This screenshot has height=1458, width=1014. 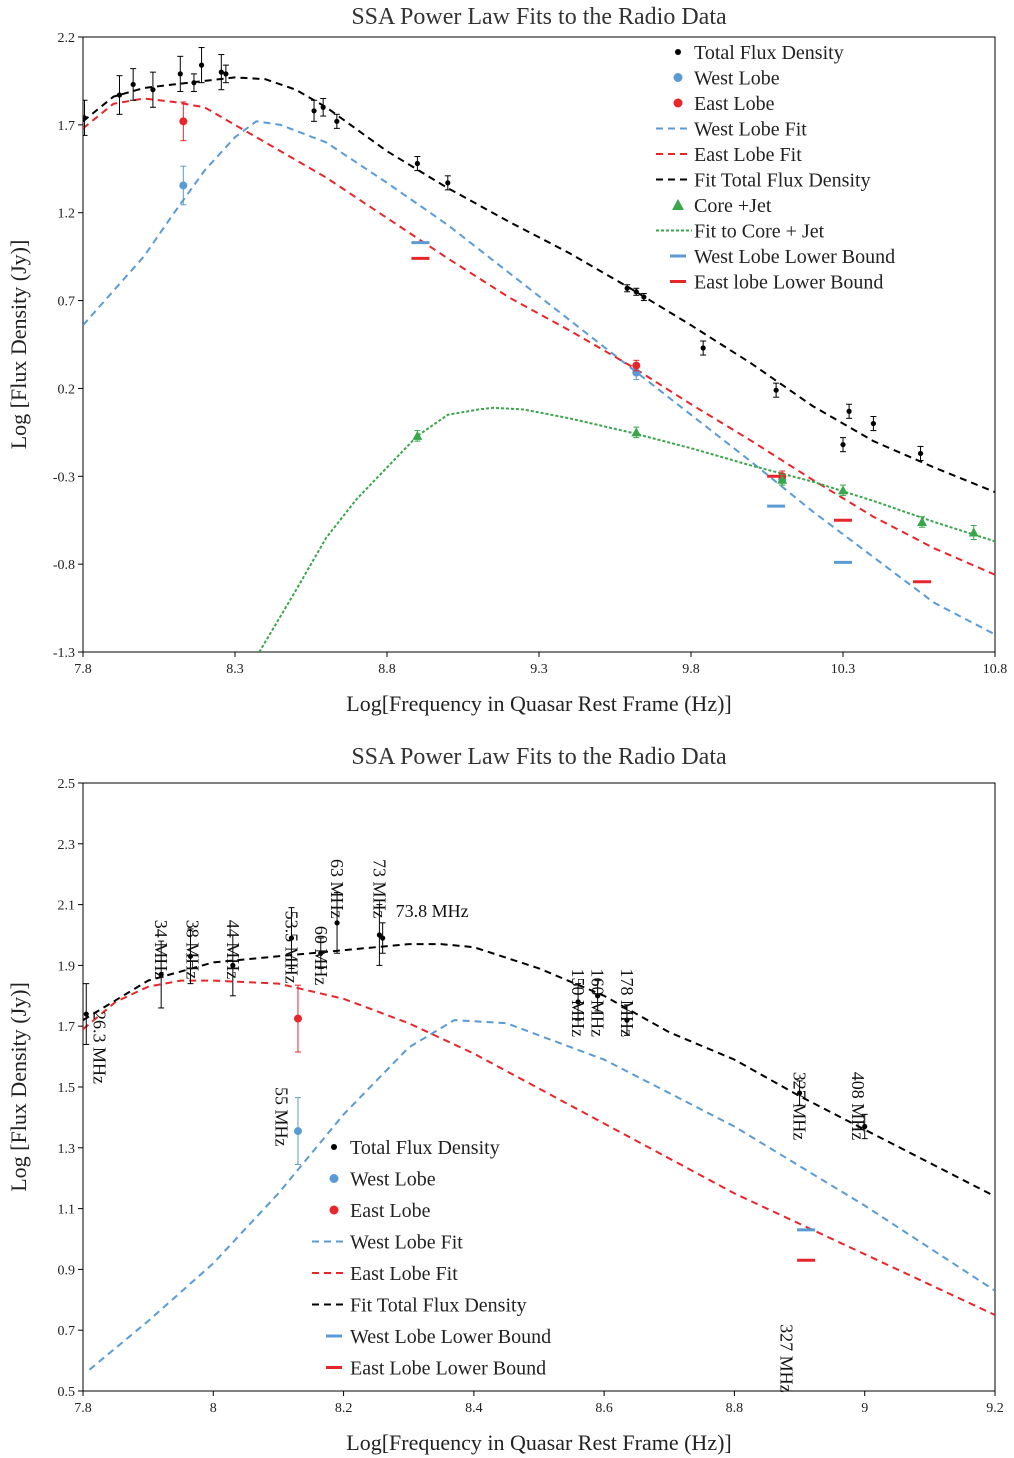 I want to click on legend-label-east-lobe-lower-bound: East Lobe Lower Bound, so click(x=448, y=1369).